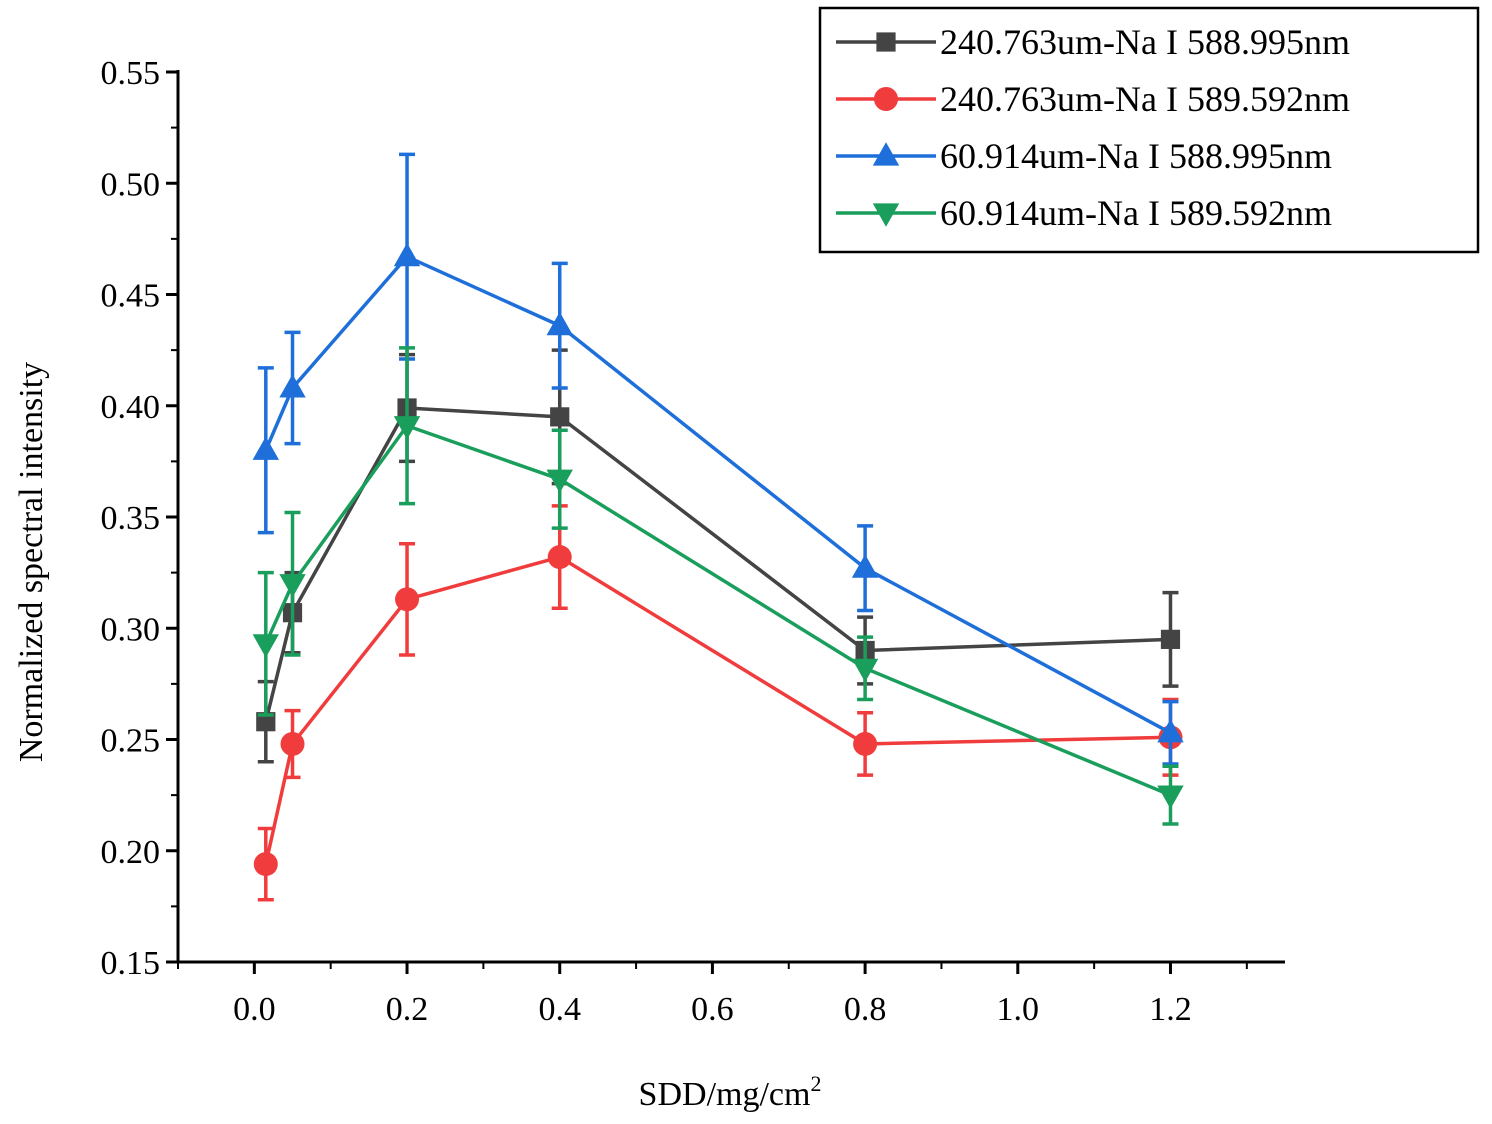  Describe the element at coordinates (131, 963) in the screenshot. I see `y-tick-label: 0.15` at that location.